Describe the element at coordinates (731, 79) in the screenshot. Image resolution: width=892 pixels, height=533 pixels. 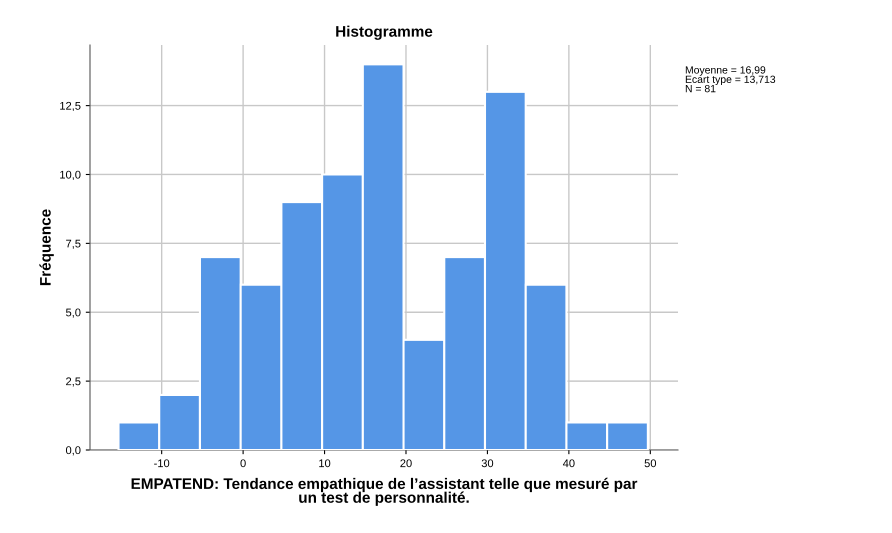
I see `text: Moyenne = 16,99 Ecart type = 13,713 N = 81` at that location.